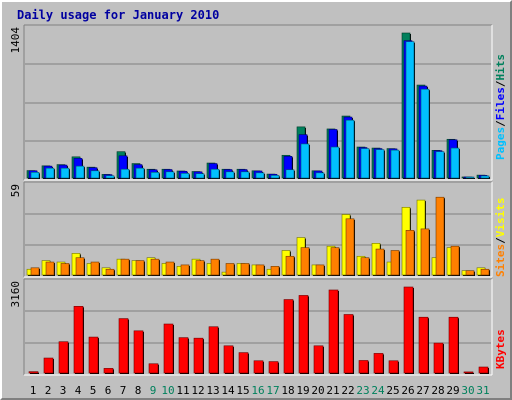 The width and height of the screenshot is (512, 400). What do you see at coordinates (95, 174) in the screenshot?
I see `bar-pages-day-5-fill` at bounding box center [95, 174].